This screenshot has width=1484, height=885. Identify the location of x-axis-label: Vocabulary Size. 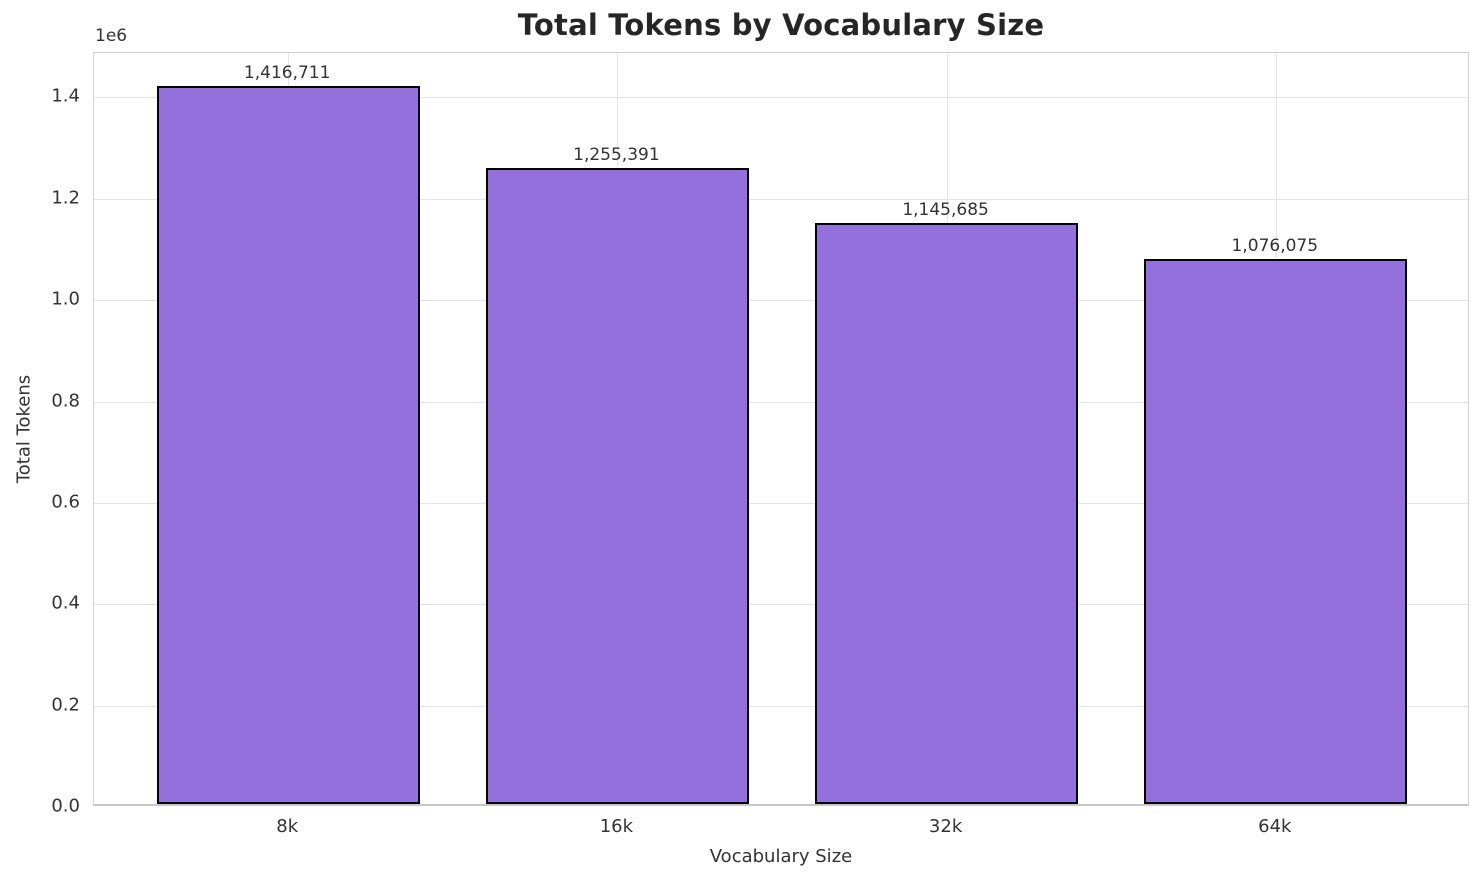
(781, 856).